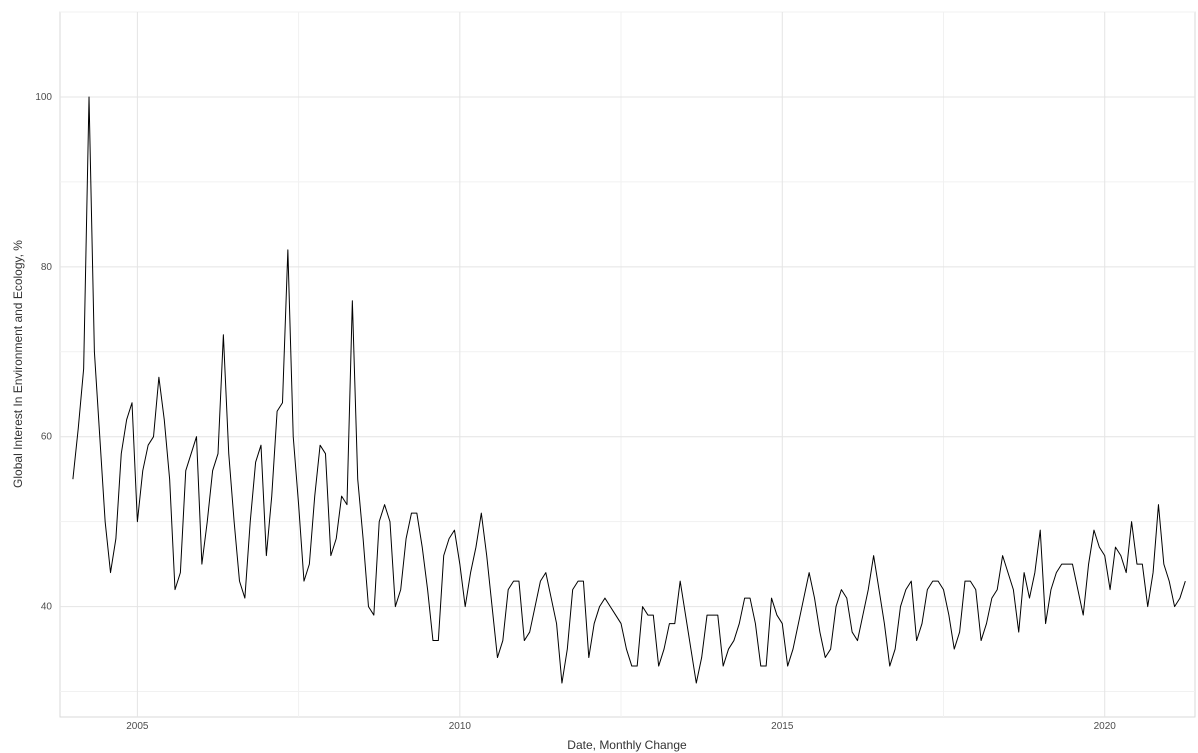  Describe the element at coordinates (43, 352) in the screenshot. I see `y-axis: 40 60 80 100` at that location.